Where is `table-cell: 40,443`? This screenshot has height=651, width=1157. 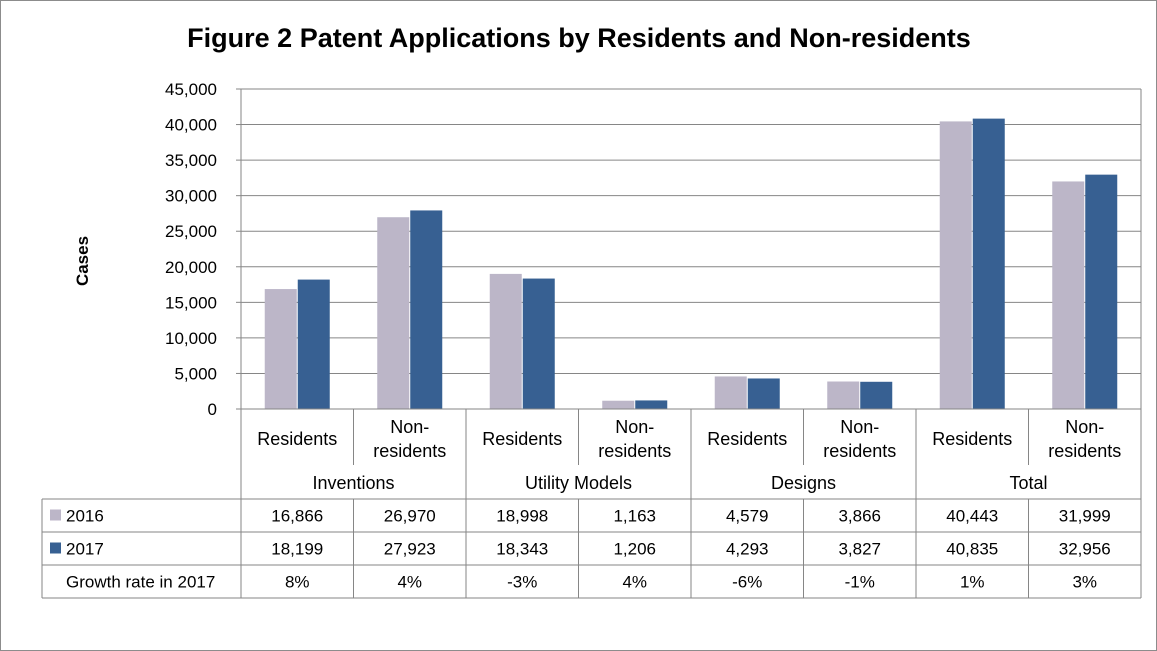
table-cell: 40,443 is located at coordinates (972, 516).